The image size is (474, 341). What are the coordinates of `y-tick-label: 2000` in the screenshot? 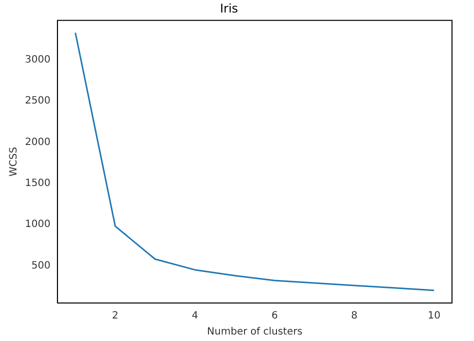 It's located at (37, 142).